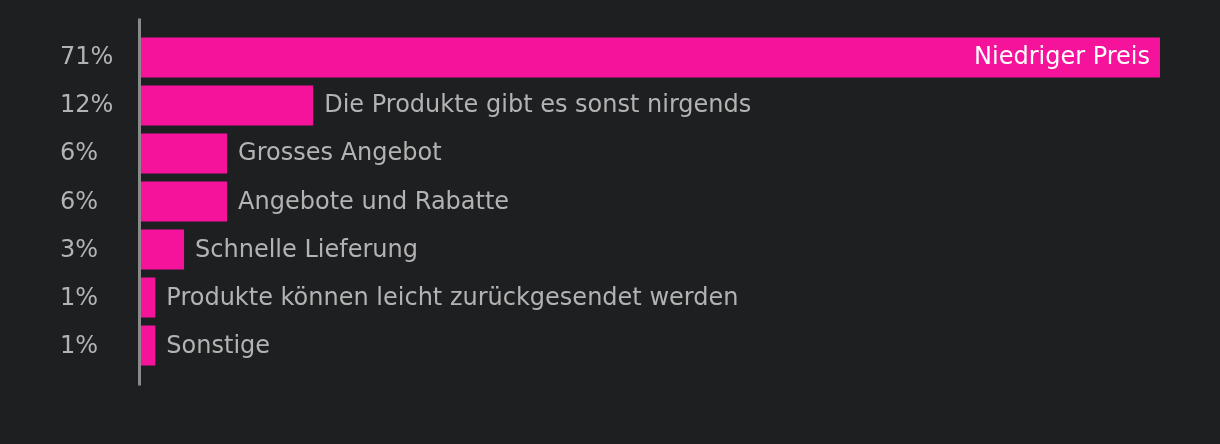 The width and height of the screenshot is (1220, 444). What do you see at coordinates (79, 248) in the screenshot?
I see `data-label: 3%` at bounding box center [79, 248].